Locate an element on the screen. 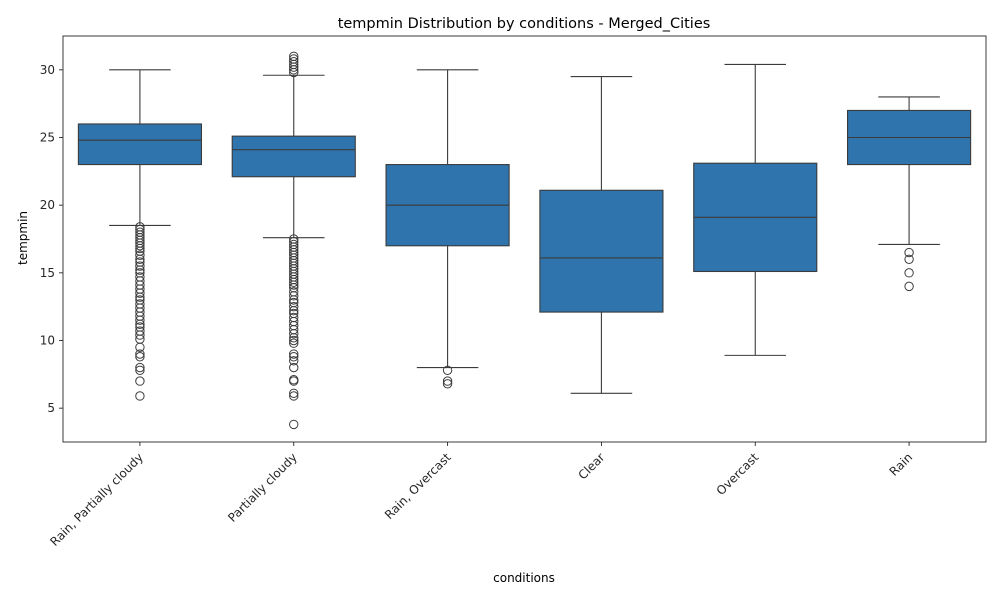 Image resolution: width=1000 pixels, height=600 pixels. y-axis-title: tempmin is located at coordinates (23, 238).